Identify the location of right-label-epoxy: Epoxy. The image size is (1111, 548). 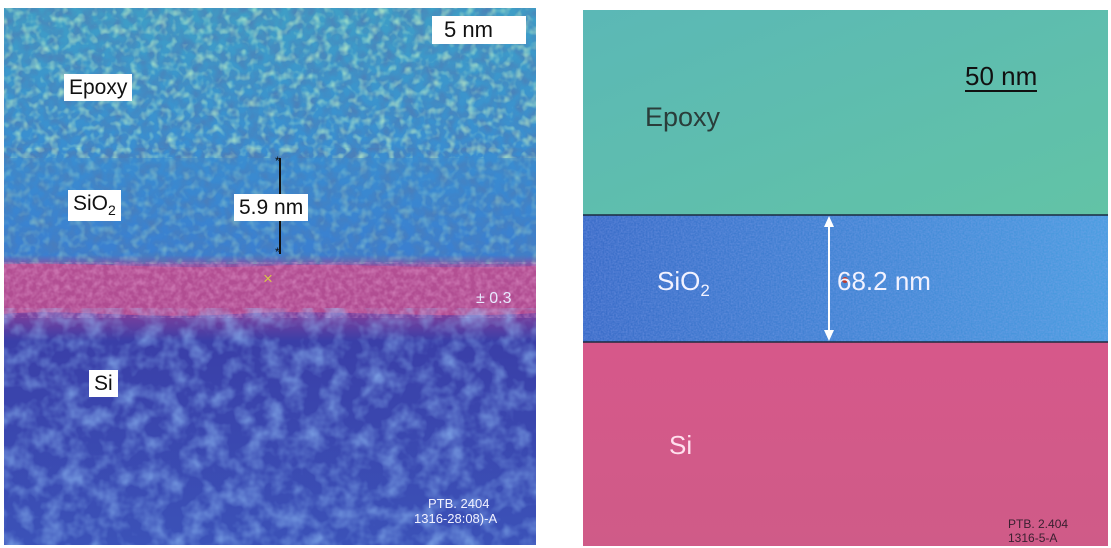
(683, 117).